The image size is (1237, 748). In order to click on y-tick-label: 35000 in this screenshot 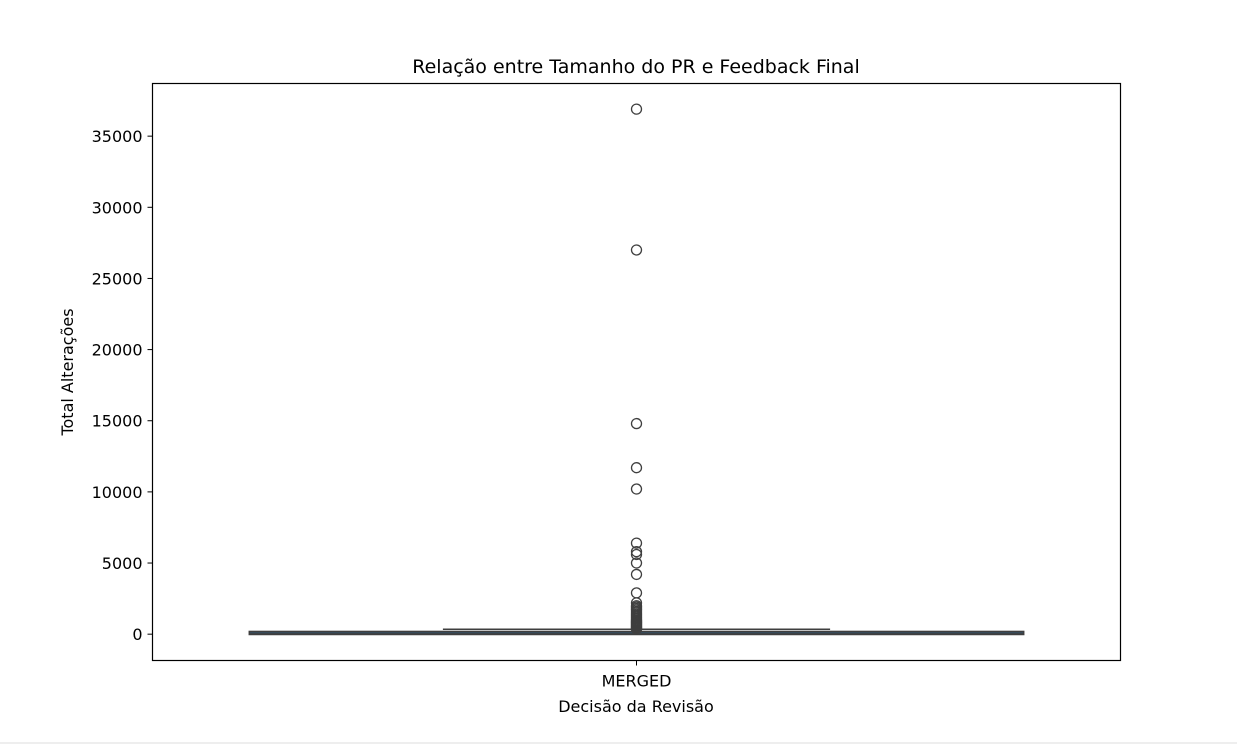, I will do `click(117, 136)`.